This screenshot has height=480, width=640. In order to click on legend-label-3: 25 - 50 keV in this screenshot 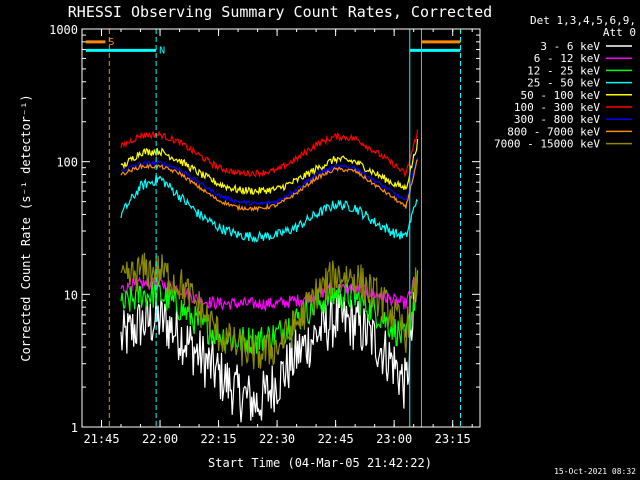, I will do `click(563, 83)`.